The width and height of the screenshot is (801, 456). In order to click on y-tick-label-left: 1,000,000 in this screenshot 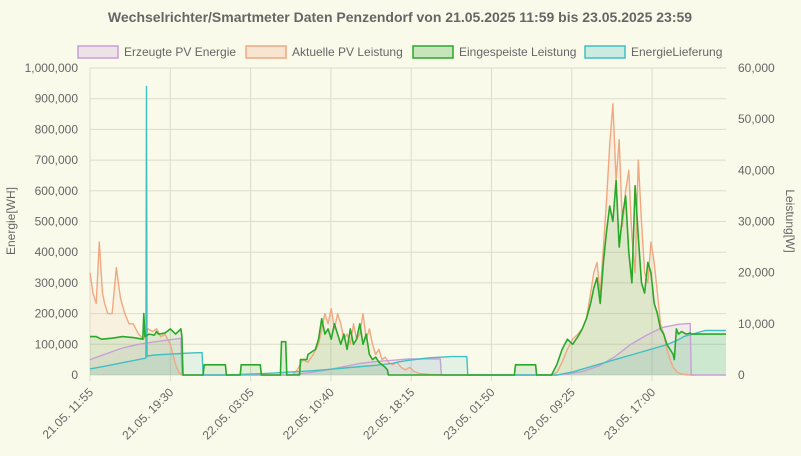, I will do `click(52, 68)`.